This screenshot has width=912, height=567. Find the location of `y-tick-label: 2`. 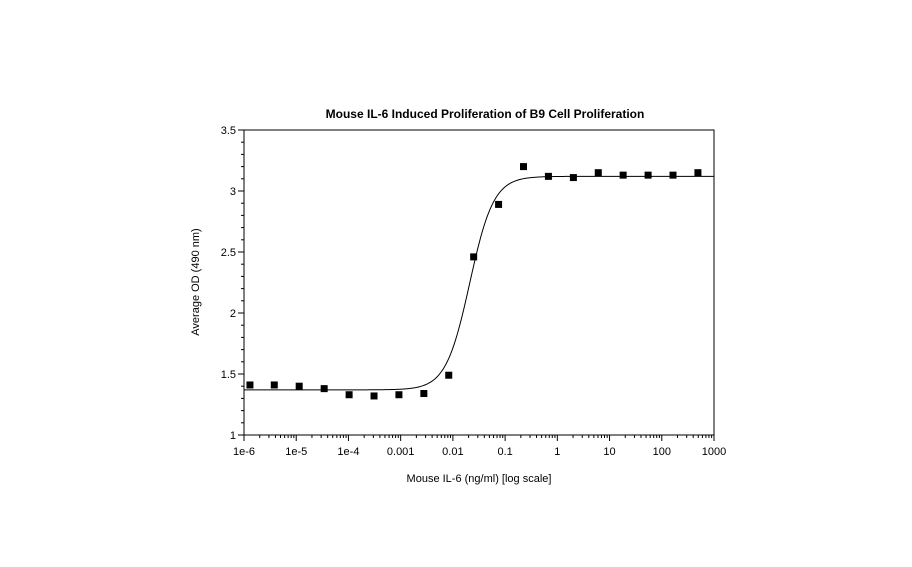

y-tick-label: 2 is located at coordinates (233, 314).